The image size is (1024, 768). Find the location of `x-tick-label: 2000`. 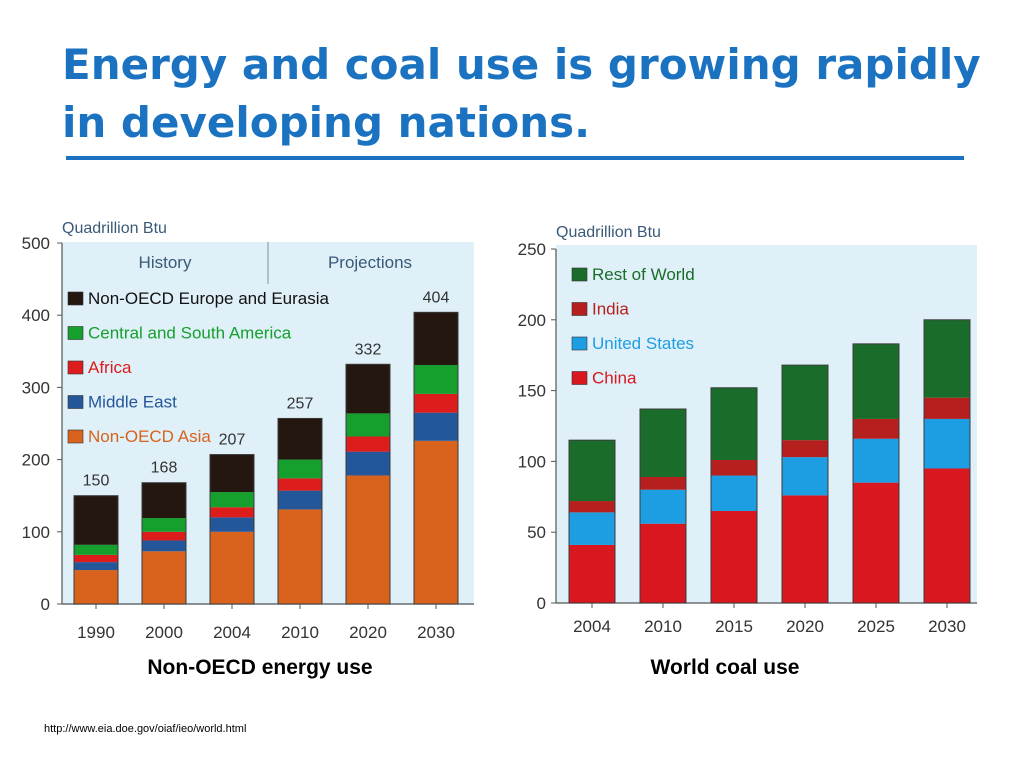

x-tick-label: 2000 is located at coordinates (164, 632).